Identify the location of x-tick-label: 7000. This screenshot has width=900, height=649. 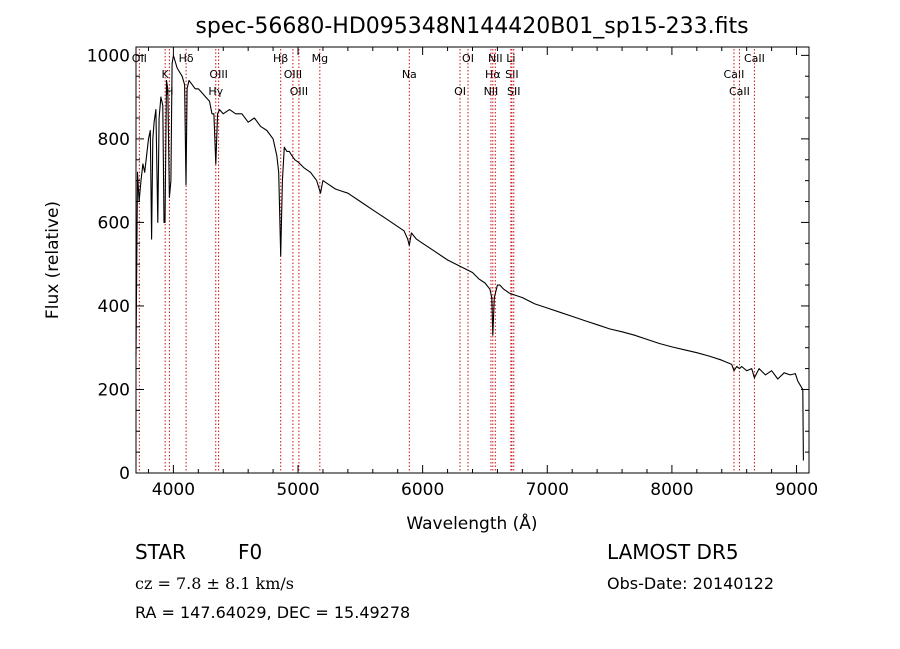
(547, 490).